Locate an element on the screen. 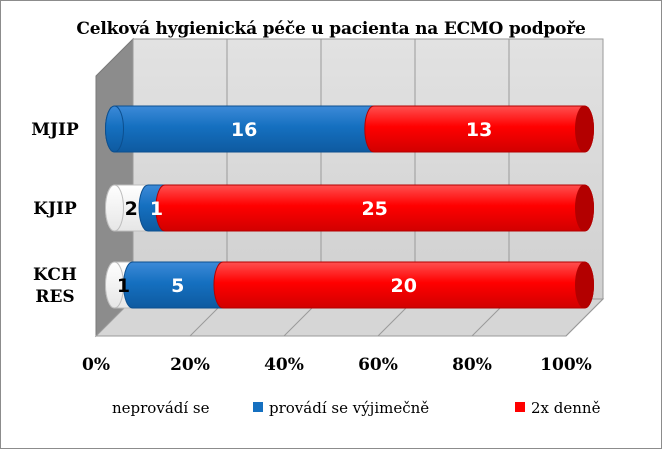 The width and height of the screenshot is (662, 449). legend-label-neprovadi-se: neprovádí se is located at coordinates (161, 408).